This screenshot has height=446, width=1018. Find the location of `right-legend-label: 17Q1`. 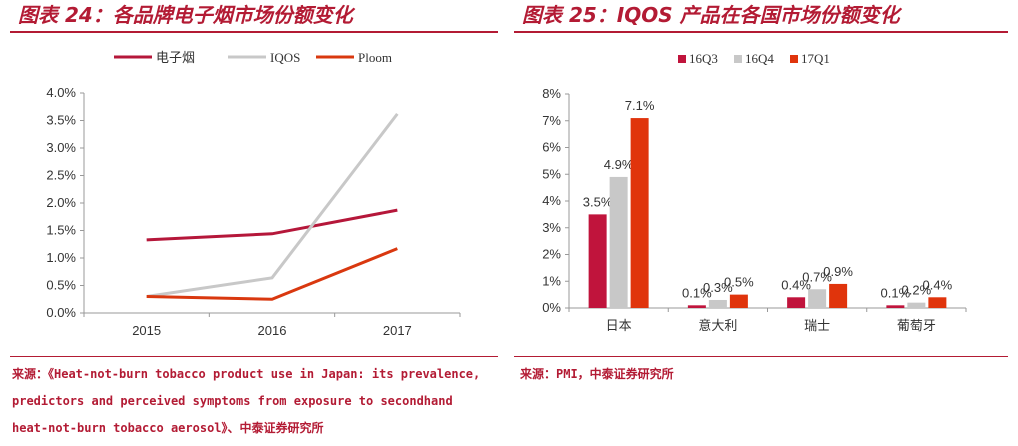

right-legend-label: 17Q1 is located at coordinates (815, 58).